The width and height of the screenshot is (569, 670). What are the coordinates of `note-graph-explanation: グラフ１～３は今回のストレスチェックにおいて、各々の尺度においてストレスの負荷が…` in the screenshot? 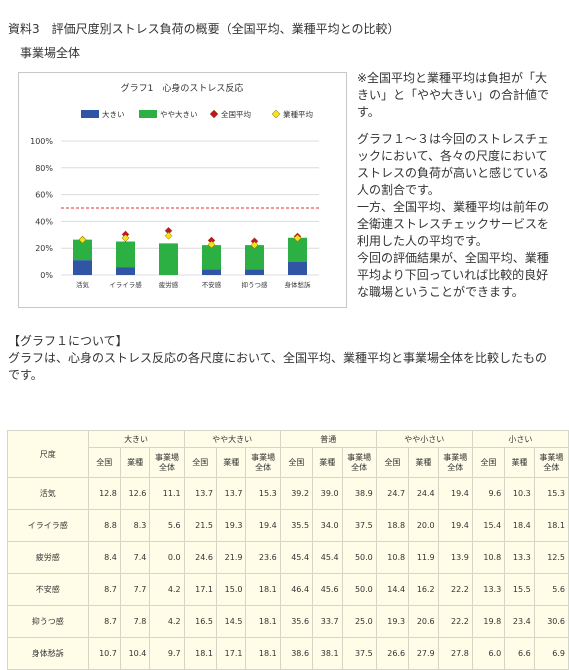 It's located at (457, 165).